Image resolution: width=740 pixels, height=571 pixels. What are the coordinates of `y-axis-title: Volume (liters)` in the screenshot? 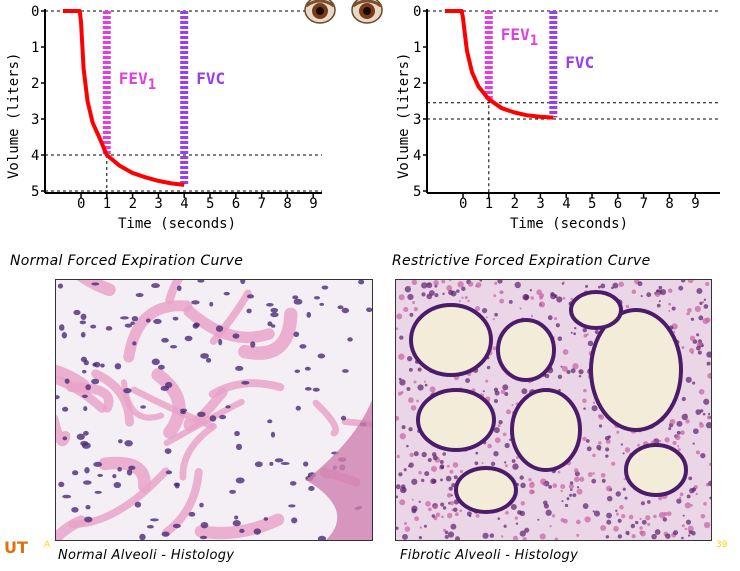 It's located at (14, 116).